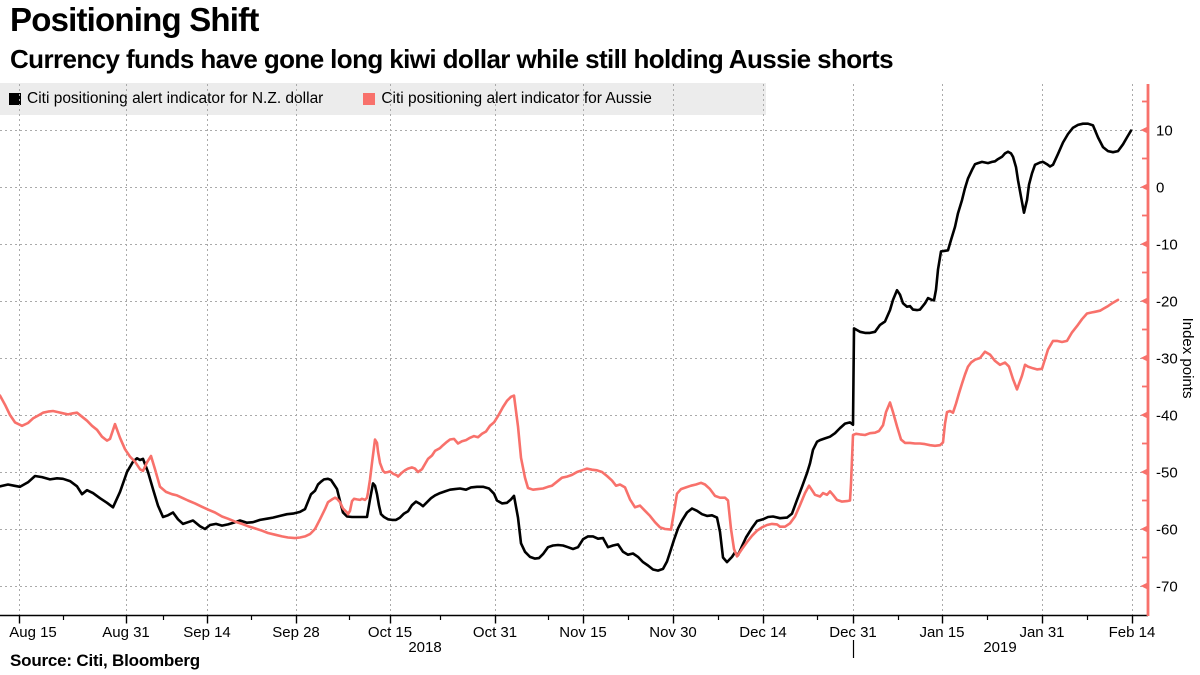  Describe the element at coordinates (1160, 188) in the screenshot. I see `y-tick-label: 0` at that location.